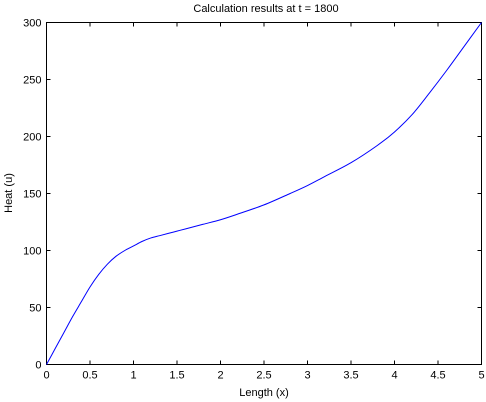  Describe the element at coordinates (307, 376) in the screenshot. I see `x-tick-label: 3` at that location.